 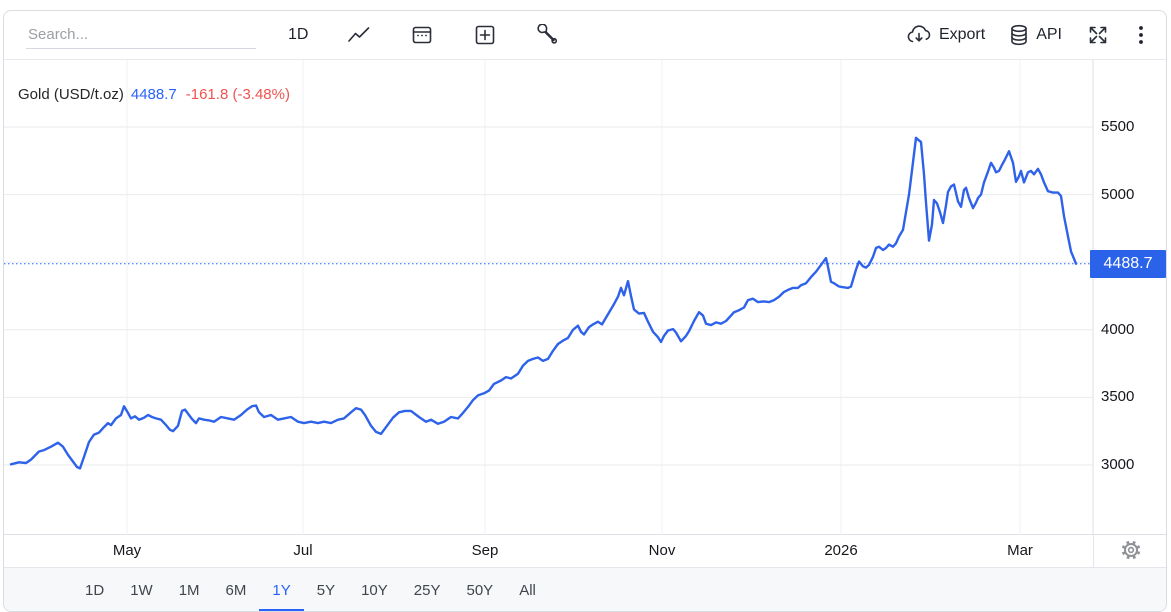 What do you see at coordinates (585, 551) in the screenshot?
I see `x-axis-strip: May Jul Sep Nov 2026 Mar` at bounding box center [585, 551].